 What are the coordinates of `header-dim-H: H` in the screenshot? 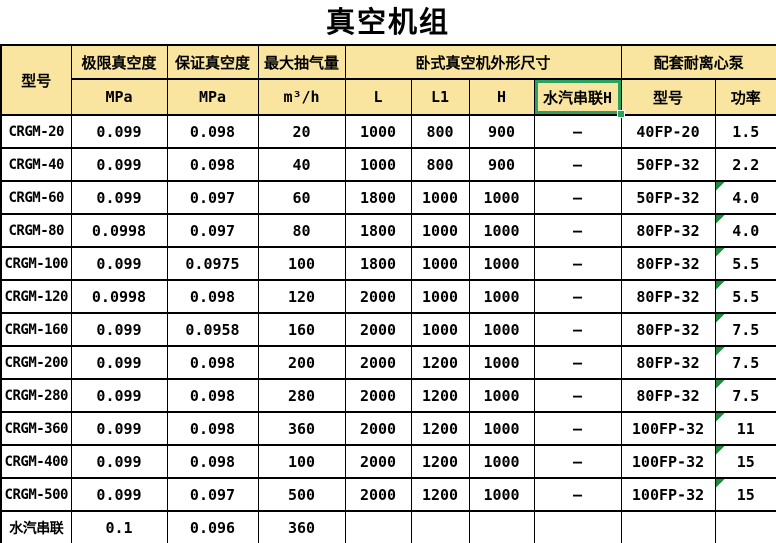 It's located at (501, 97).